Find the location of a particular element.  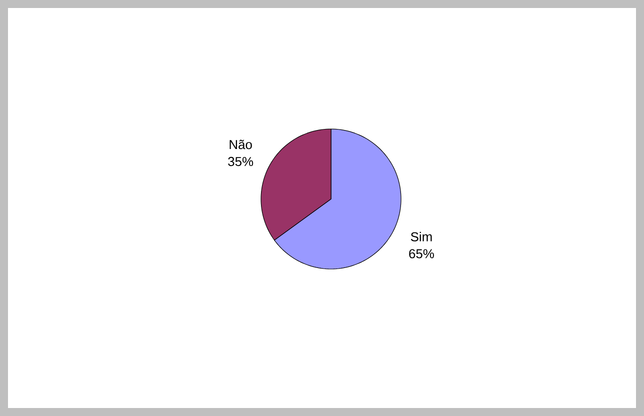

slice-label: Sim is located at coordinates (421, 237).